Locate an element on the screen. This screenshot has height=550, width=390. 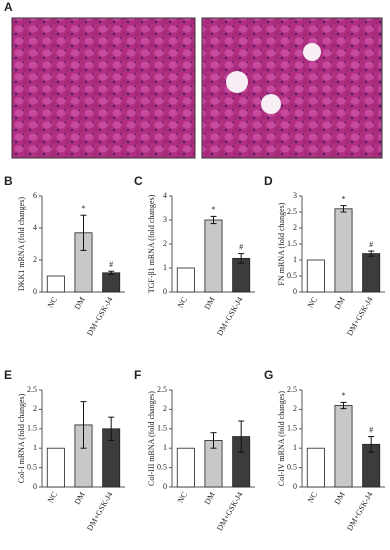
panel-label: E is located at coordinates (8, 375).